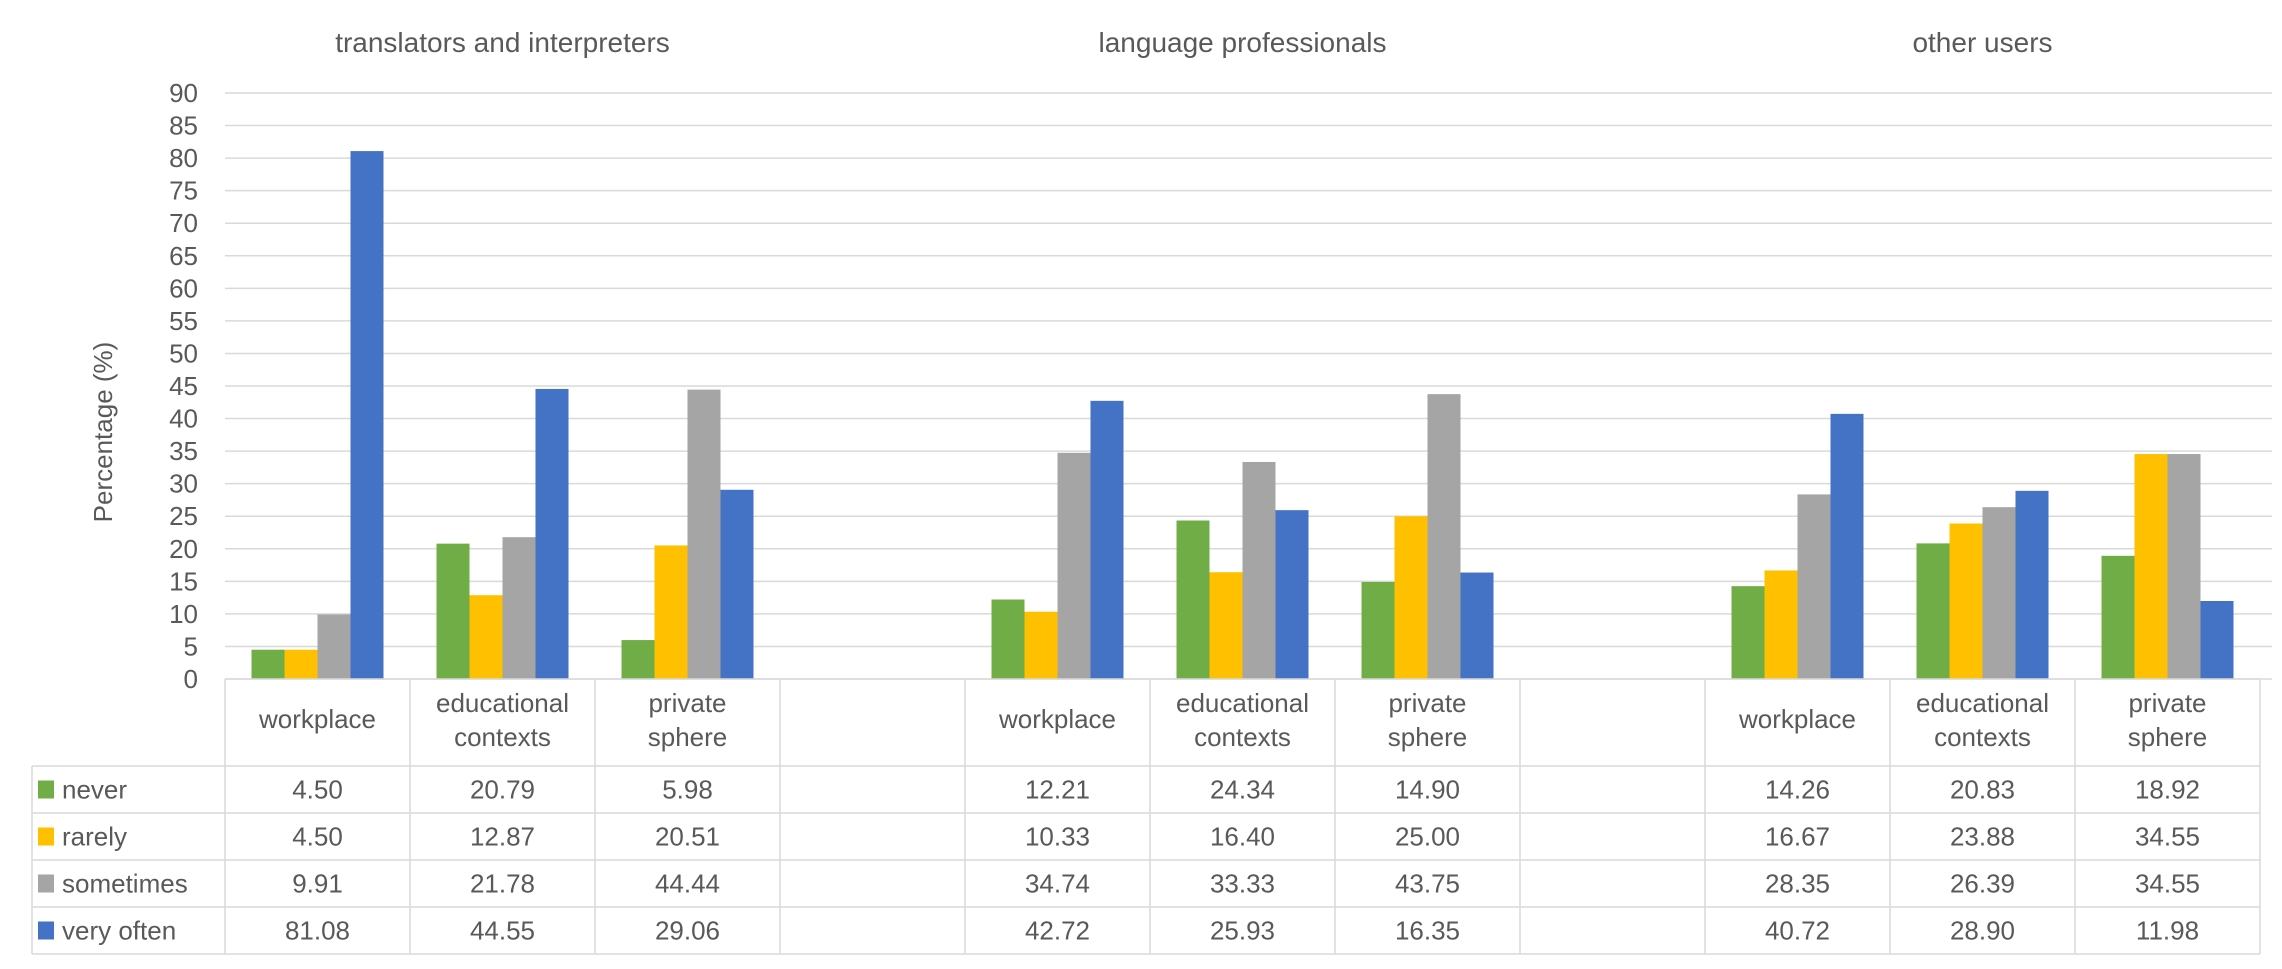 The height and width of the screenshot is (969, 2282). Describe the element at coordinates (1057, 884) in the screenshot. I see `data-table-value: 34.74` at that location.